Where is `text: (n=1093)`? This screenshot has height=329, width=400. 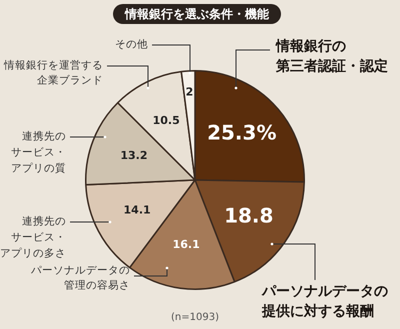 text: (n=1093) is located at coordinates (195, 317).